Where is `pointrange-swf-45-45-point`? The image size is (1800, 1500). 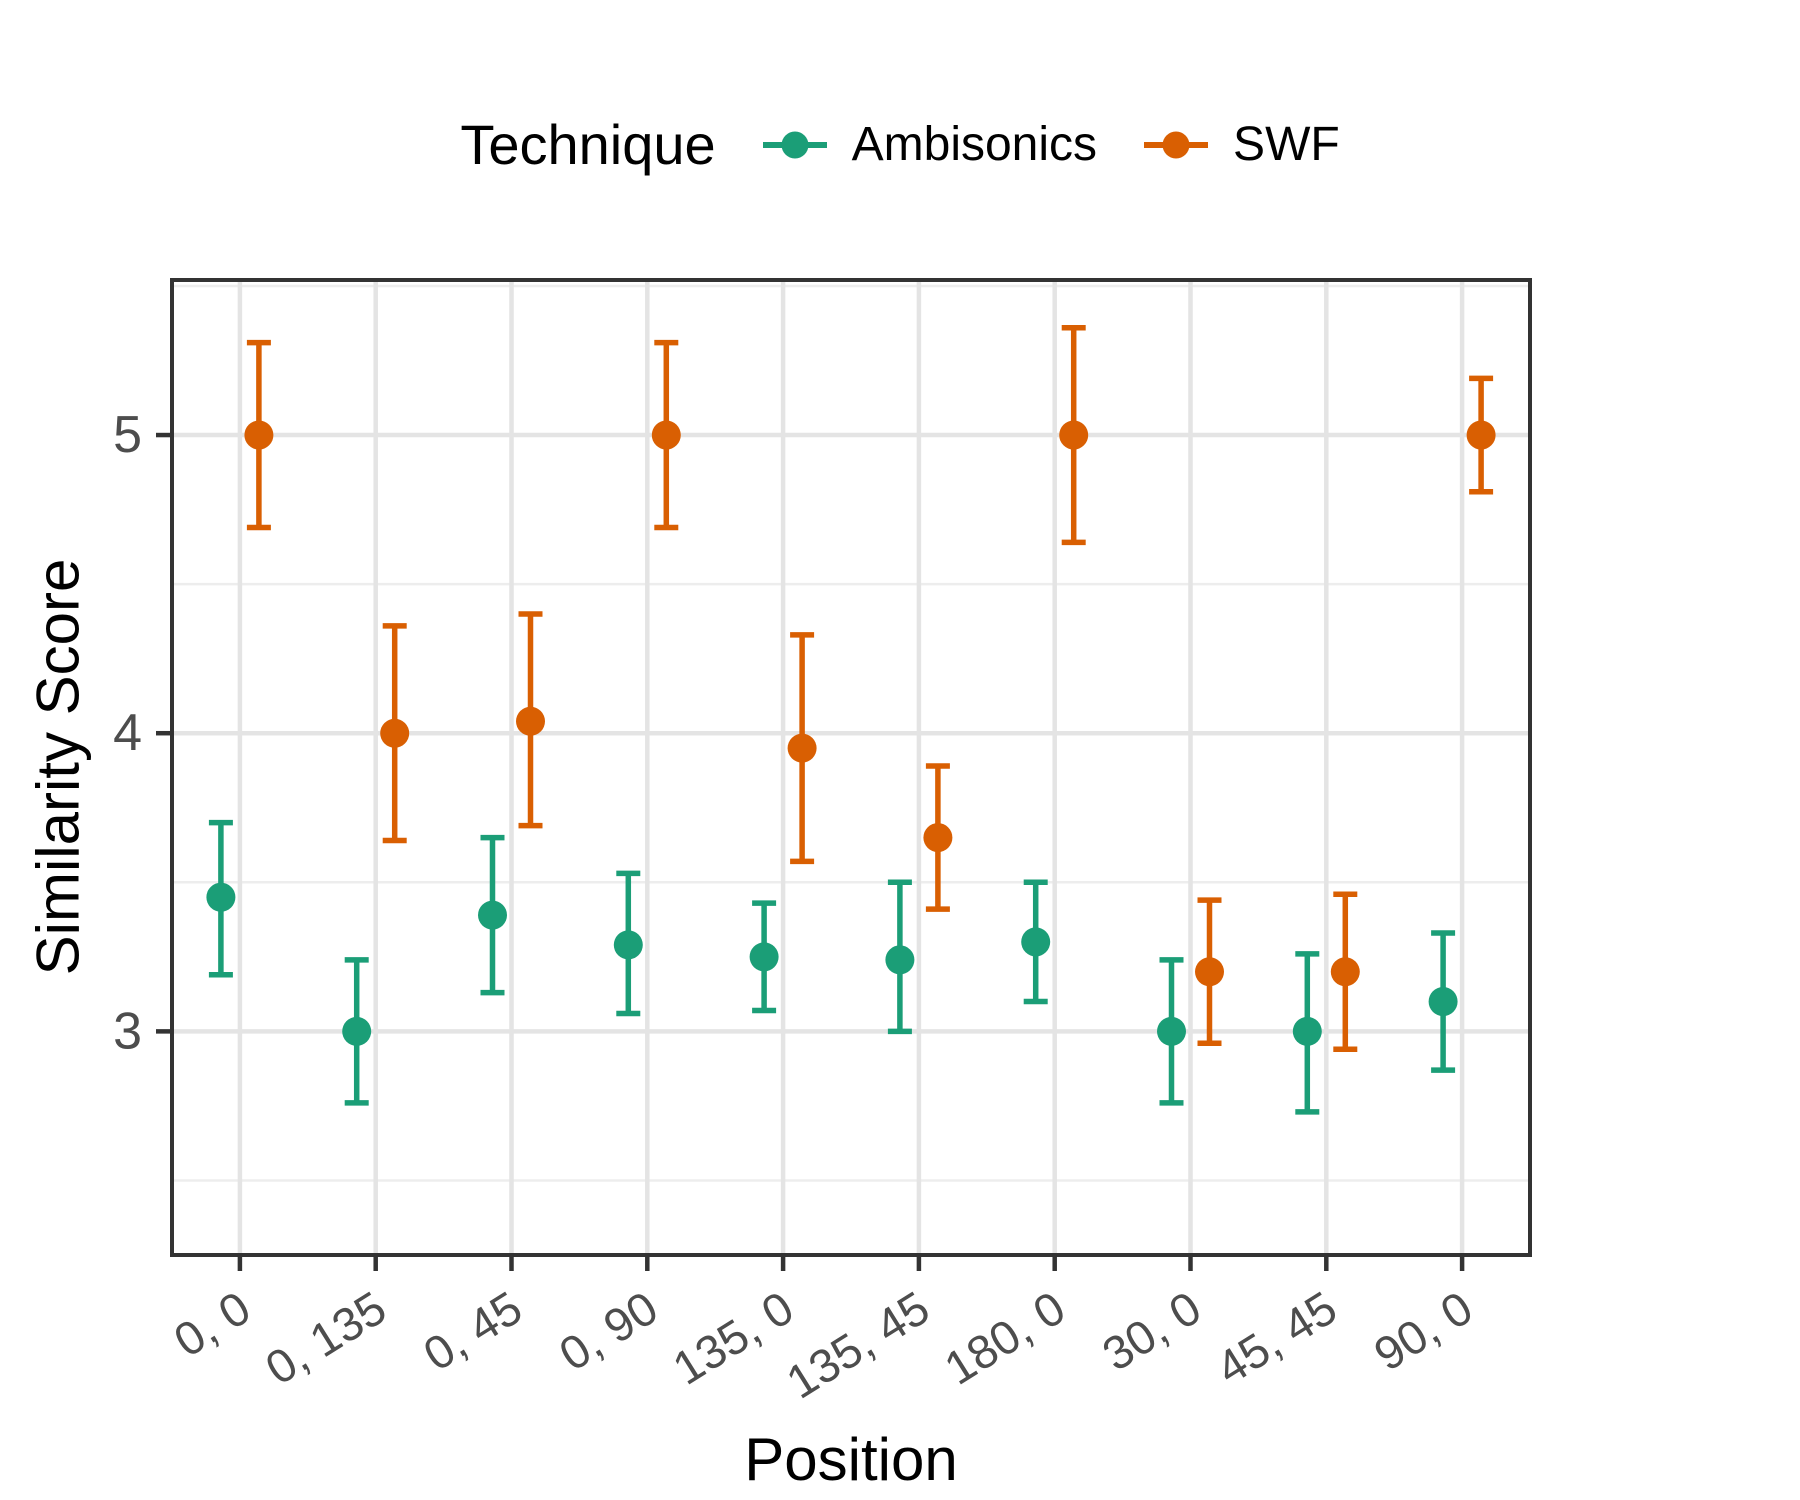
pointrange-swf-45-45-point is located at coordinates (1345, 972).